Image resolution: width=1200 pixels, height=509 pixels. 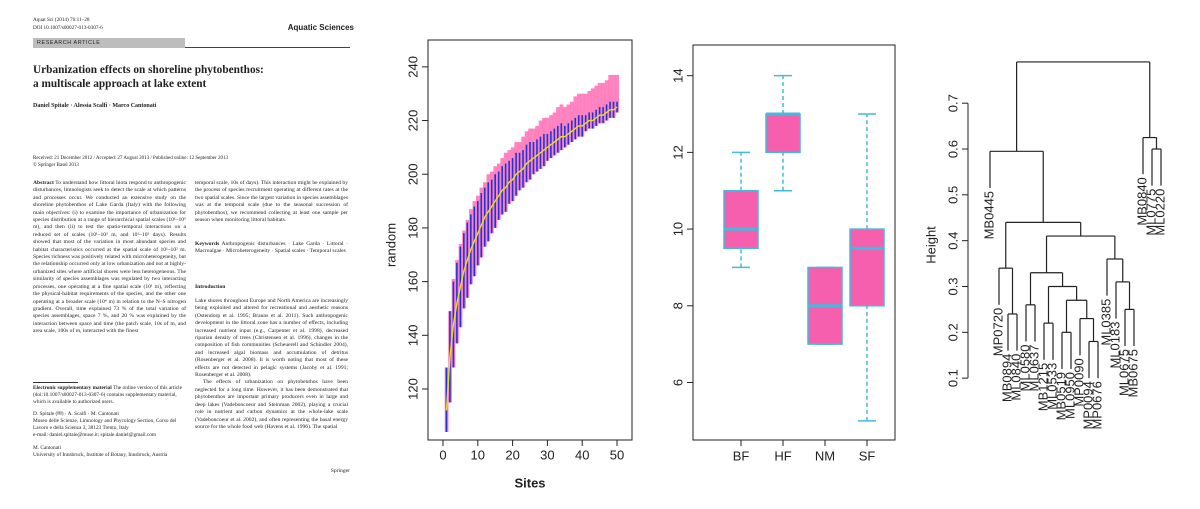 What do you see at coordinates (1087, 405) in the screenshot?
I see `leaf-label: MP0094` at bounding box center [1087, 405].